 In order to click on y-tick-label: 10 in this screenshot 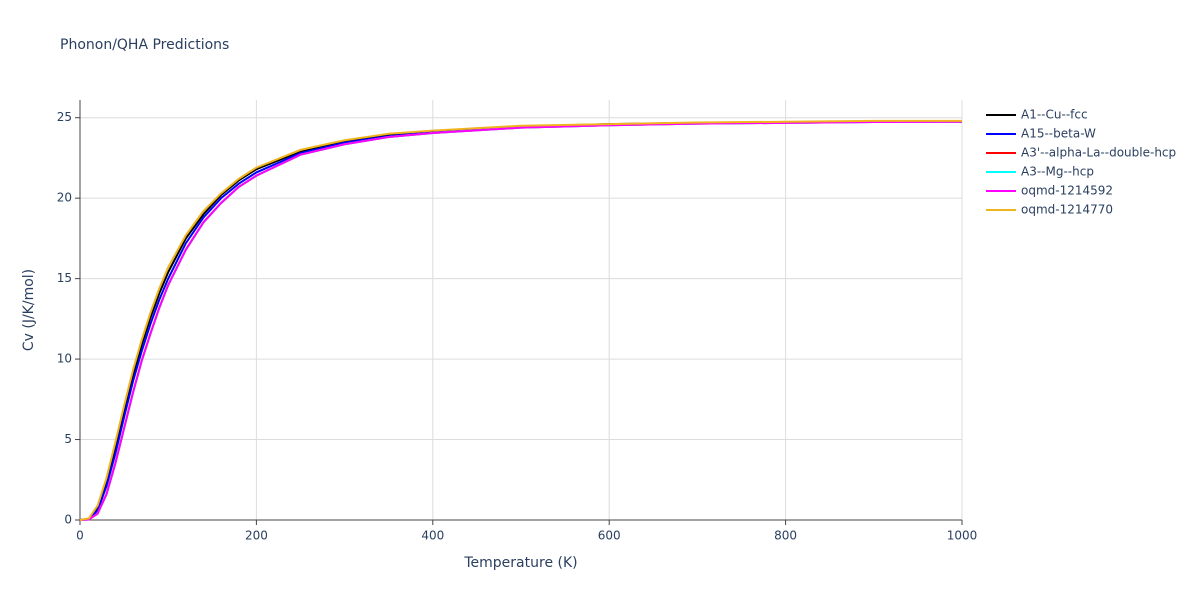, I will do `click(64, 359)`.